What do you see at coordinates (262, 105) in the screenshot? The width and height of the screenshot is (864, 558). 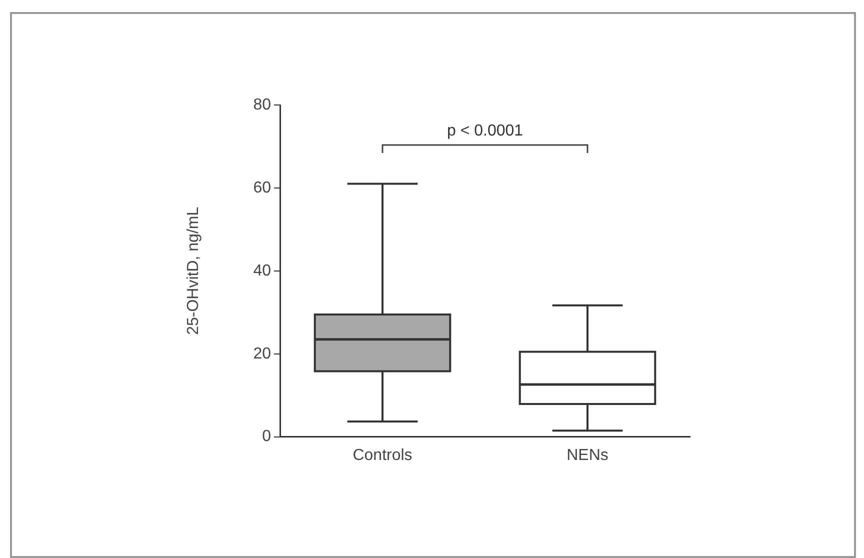 I see `y-tick-label: 80` at bounding box center [262, 105].